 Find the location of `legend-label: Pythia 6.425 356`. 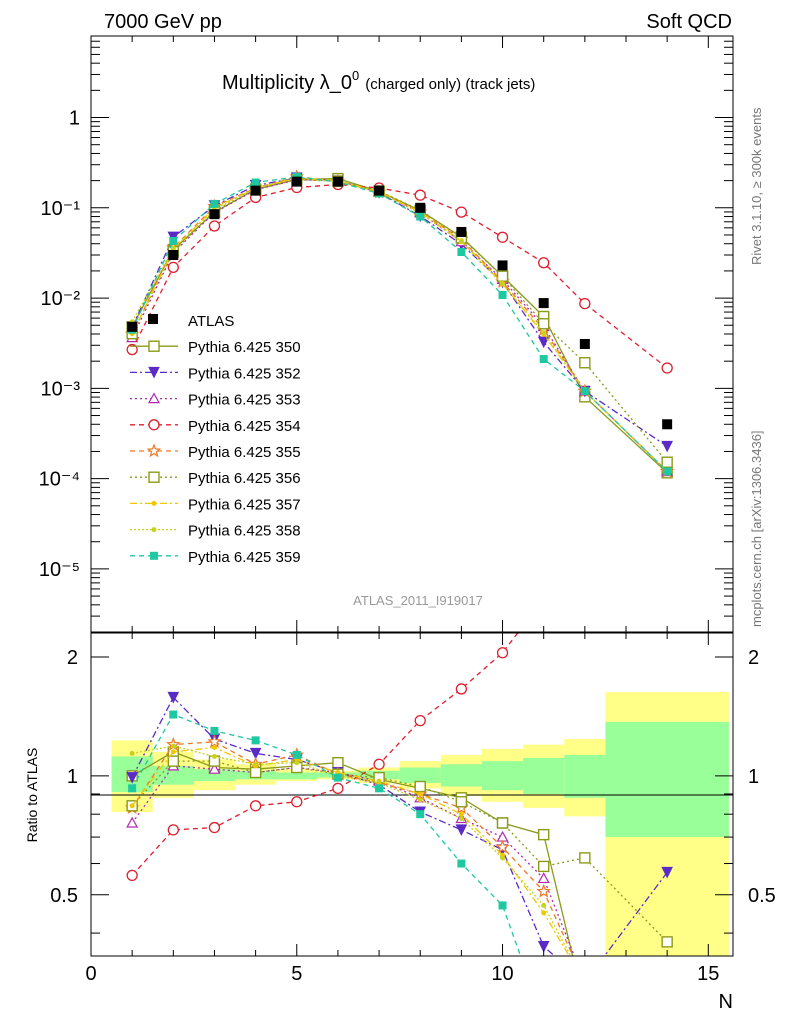

legend-label: Pythia 6.425 356 is located at coordinates (244, 478).